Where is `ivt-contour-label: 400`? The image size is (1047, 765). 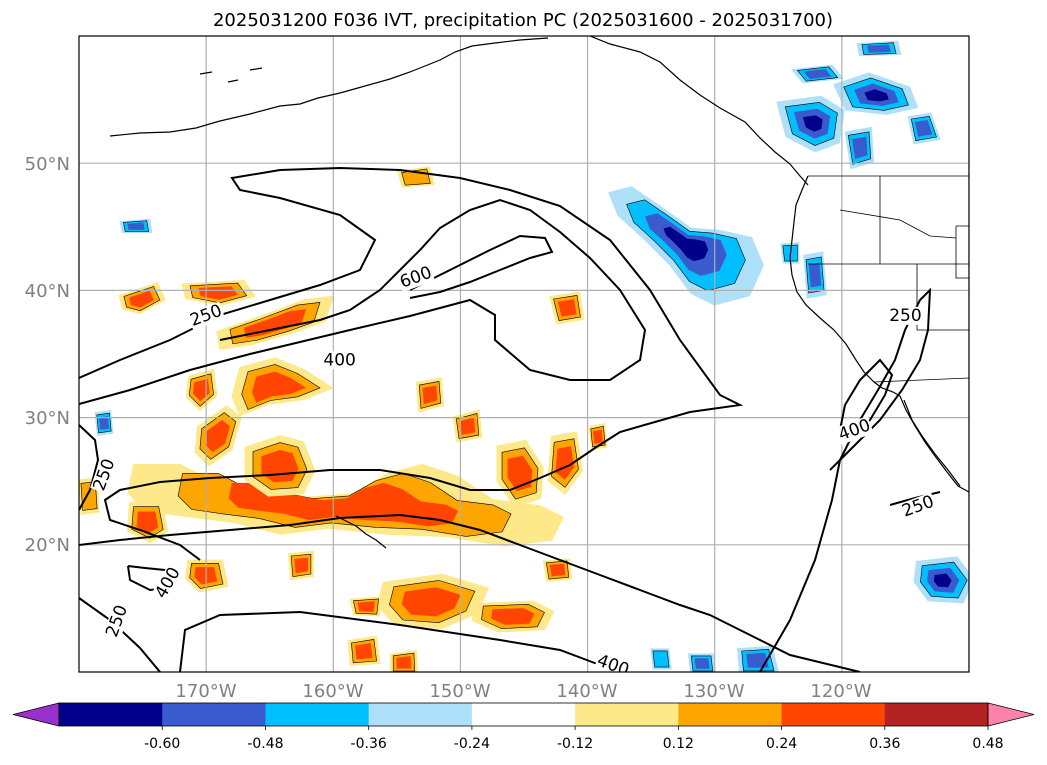
ivt-contour-label: 400 is located at coordinates (339, 360).